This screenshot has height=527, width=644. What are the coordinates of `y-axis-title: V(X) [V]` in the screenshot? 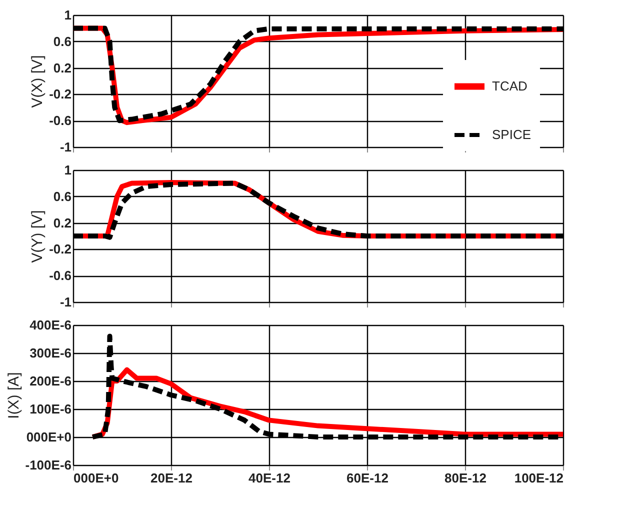 It's located at (37, 81).